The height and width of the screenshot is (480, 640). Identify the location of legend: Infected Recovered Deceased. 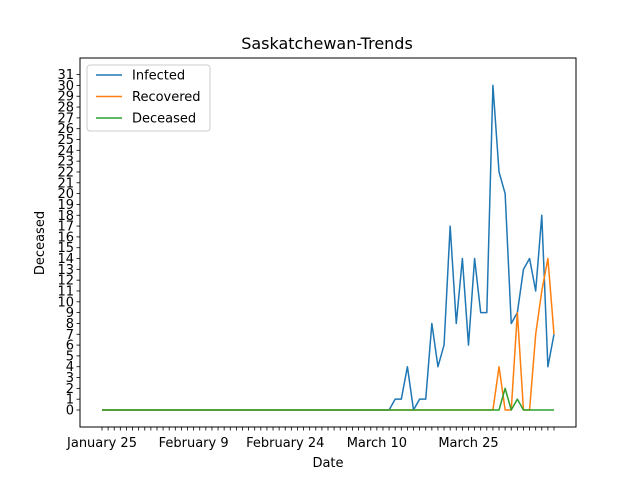
(148, 98).